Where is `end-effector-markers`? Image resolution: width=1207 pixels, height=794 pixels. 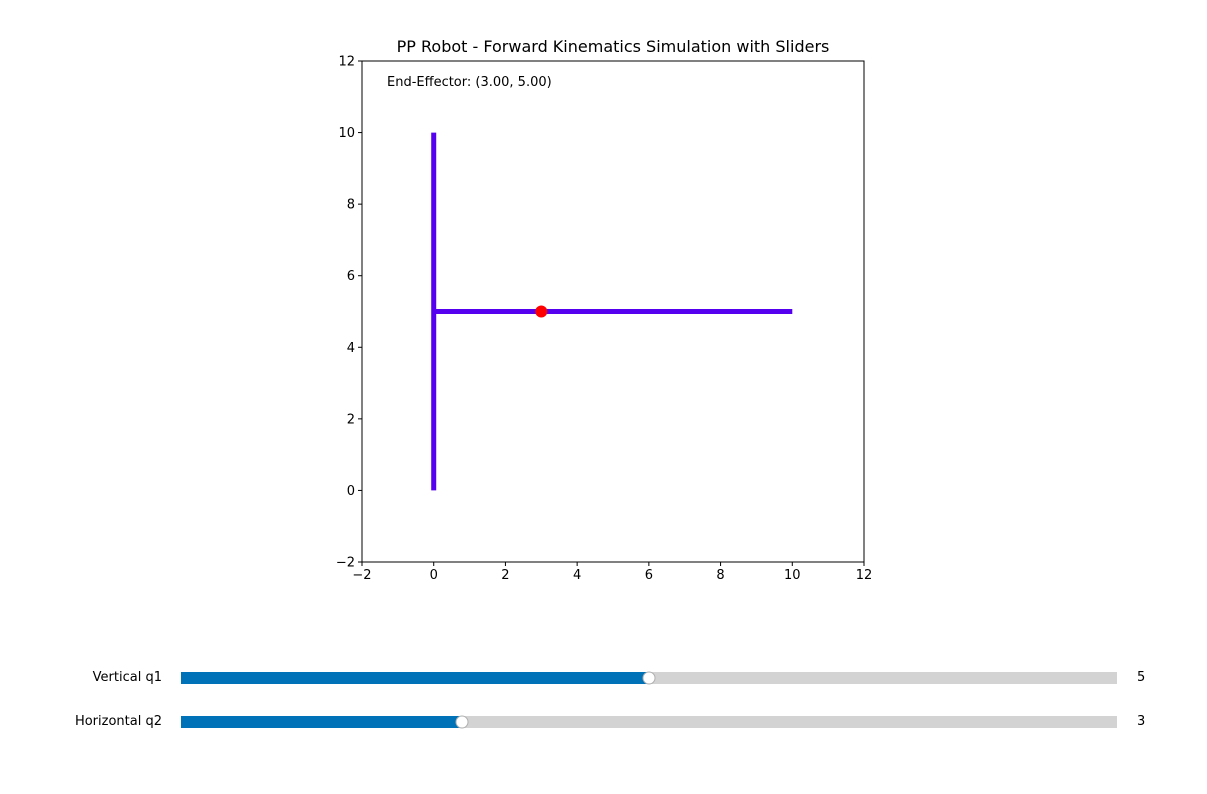
end-effector-markers is located at coordinates (541, 311).